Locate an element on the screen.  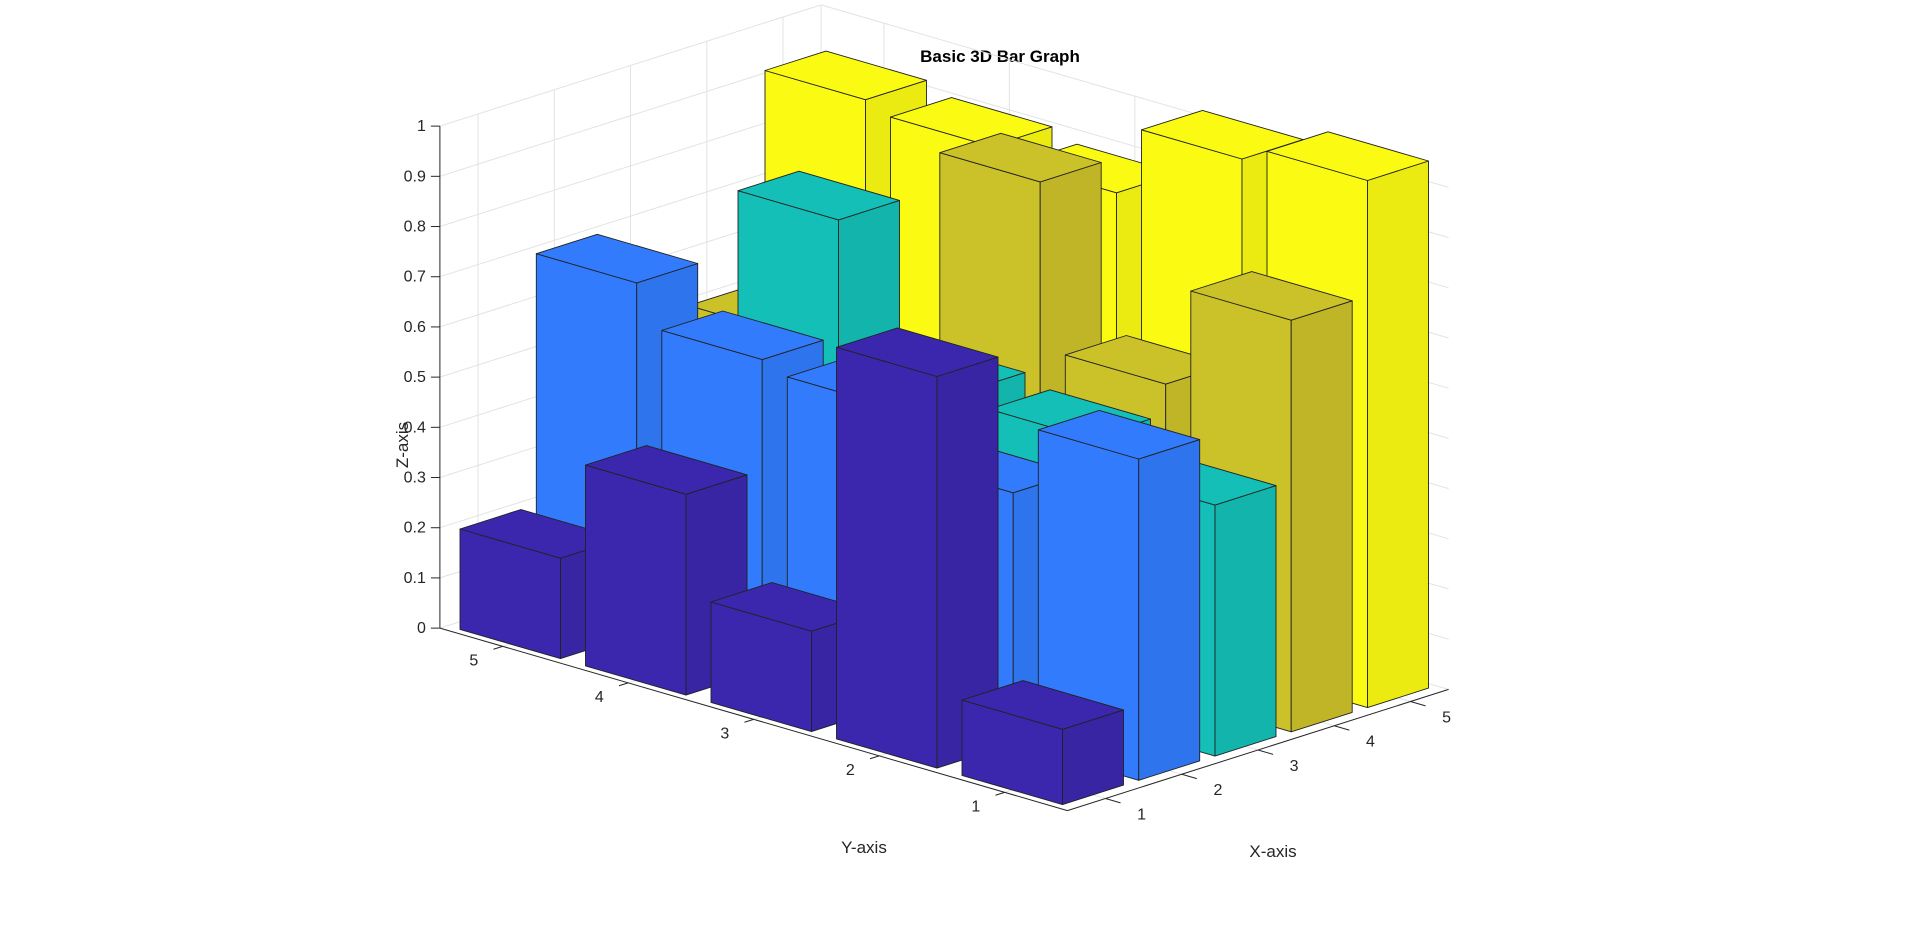
z-tick-label-7: 0.7 is located at coordinates (415, 277).